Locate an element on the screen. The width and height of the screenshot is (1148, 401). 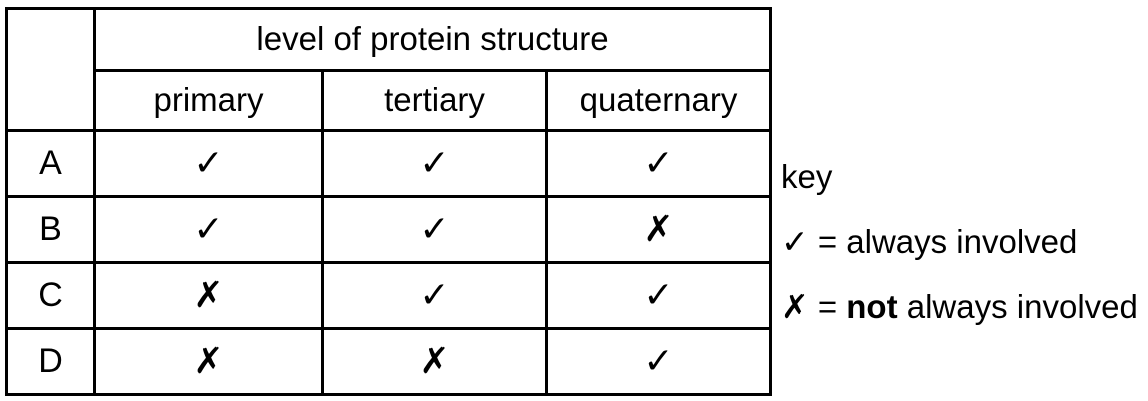
key-title: key is located at coordinates (959, 176).